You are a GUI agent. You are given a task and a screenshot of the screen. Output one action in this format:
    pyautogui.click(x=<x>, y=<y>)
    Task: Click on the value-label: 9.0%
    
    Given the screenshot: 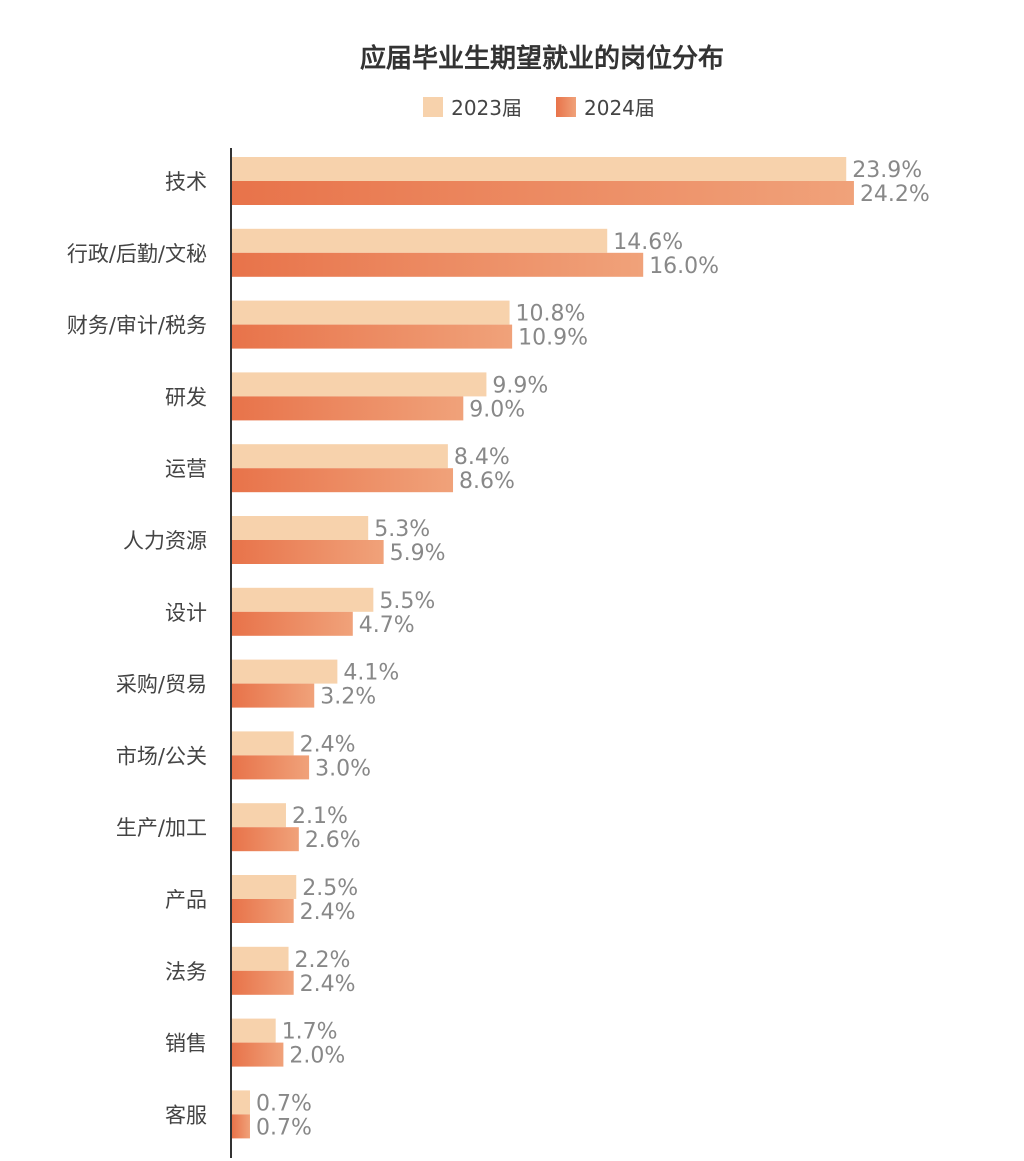 What is the action you would take?
    pyautogui.click(x=497, y=409)
    